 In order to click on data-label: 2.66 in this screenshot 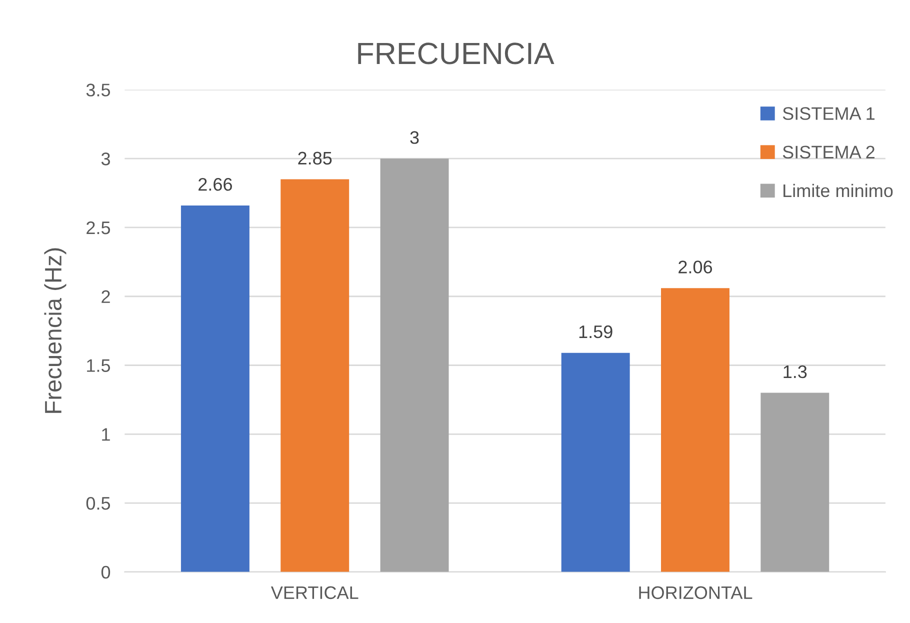, I will do `click(215, 184)`.